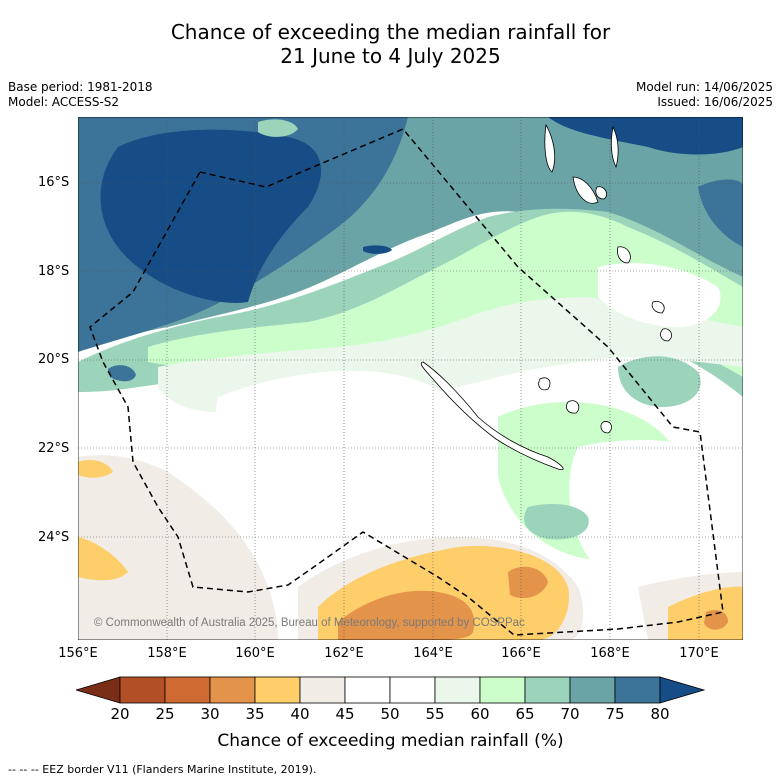  I want to click on lon-label-160: 160°E, so click(255, 653).